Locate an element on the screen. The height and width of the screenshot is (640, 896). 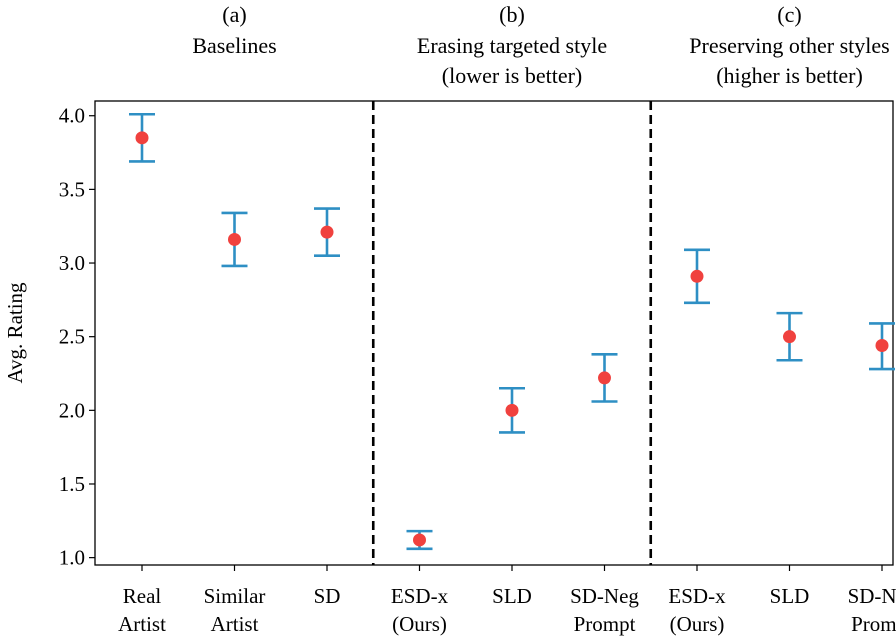
y-tick-label: 1.5 is located at coordinates (72, 484).